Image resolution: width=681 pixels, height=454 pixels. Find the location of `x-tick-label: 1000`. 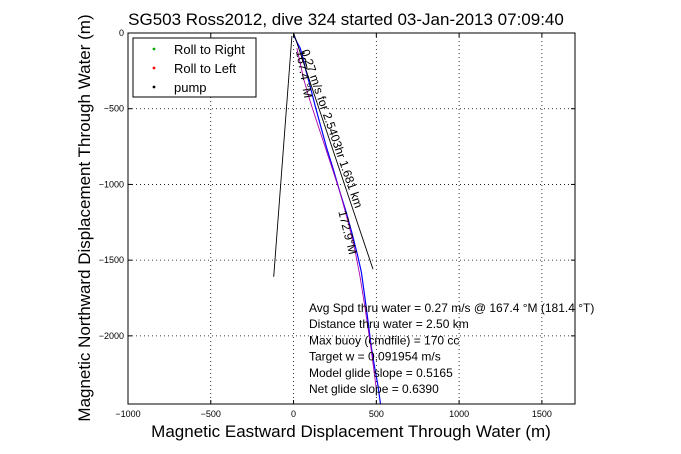

x-tick-label: 1000 is located at coordinates (459, 414).